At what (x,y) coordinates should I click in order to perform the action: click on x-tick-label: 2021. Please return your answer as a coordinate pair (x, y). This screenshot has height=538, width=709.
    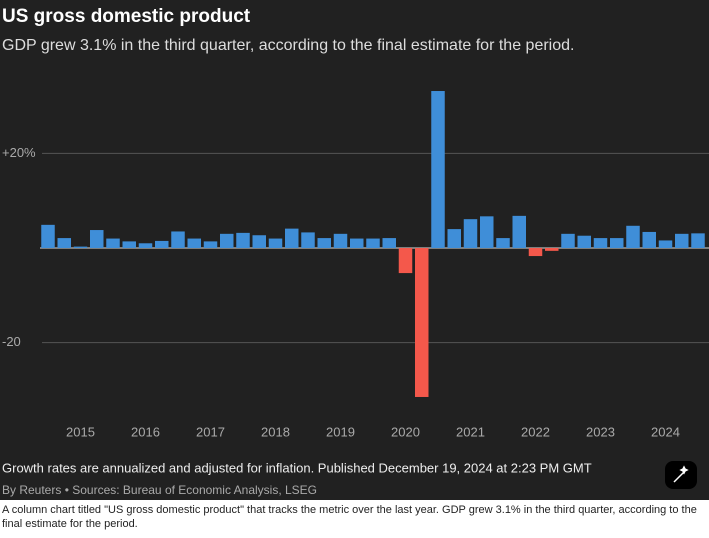
    Looking at the image, I should click on (470, 431).